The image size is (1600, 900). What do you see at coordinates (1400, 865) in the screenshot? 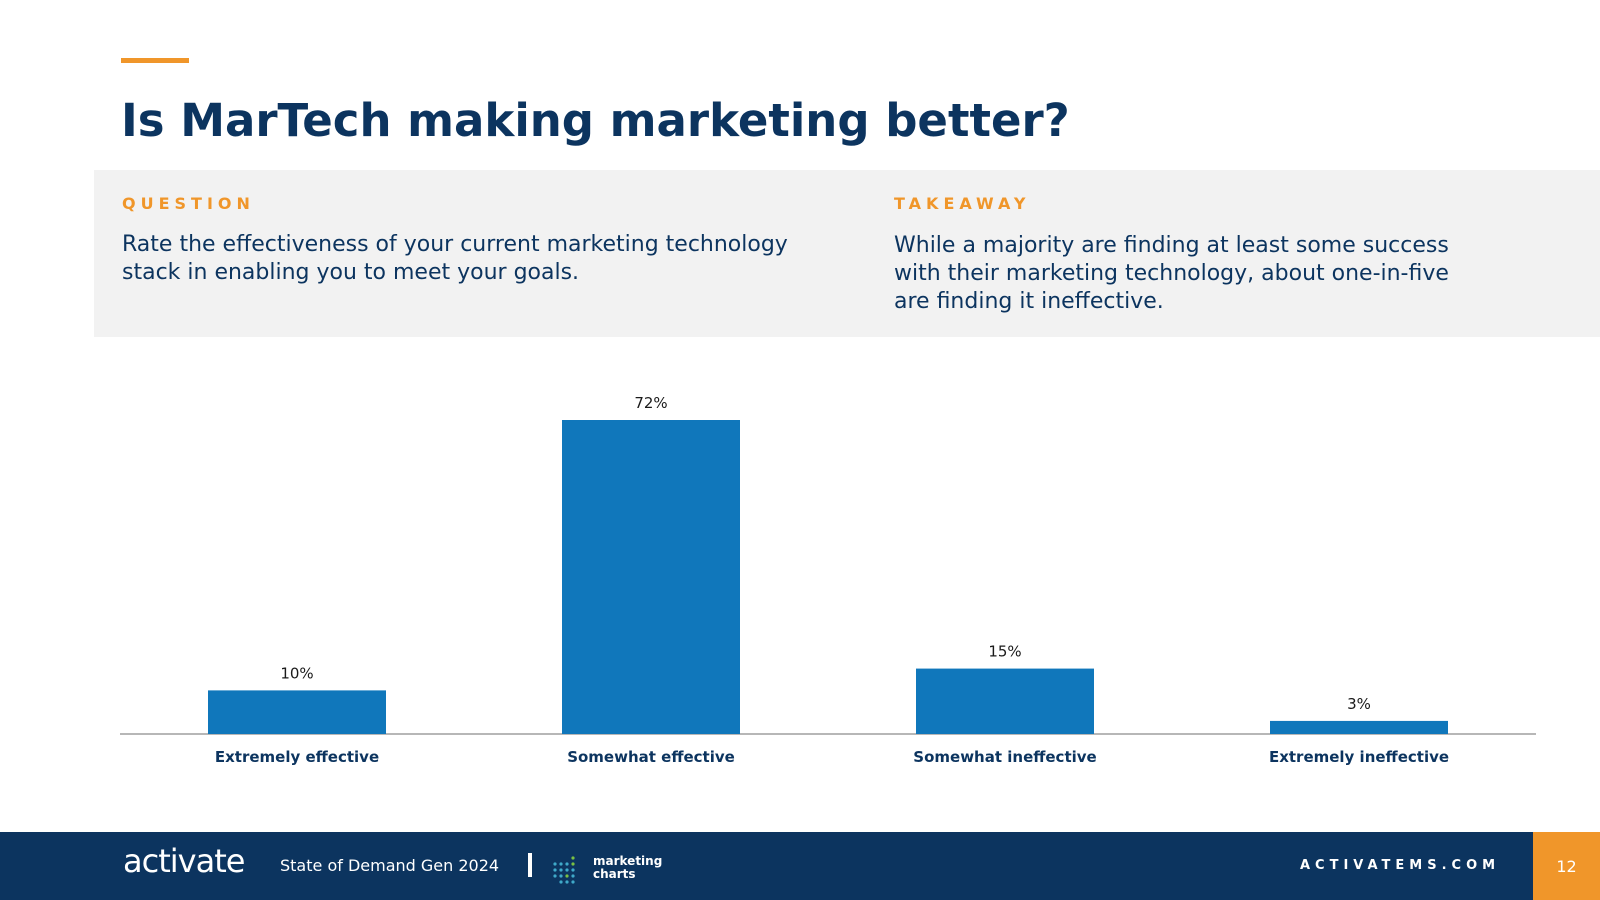
I see `website-link: ACTIVATEMS.COM` at bounding box center [1400, 865].